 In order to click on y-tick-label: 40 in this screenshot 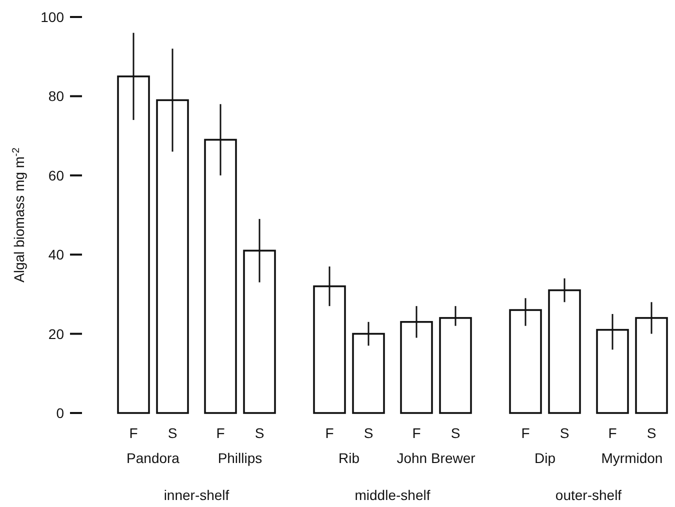, I will do `click(56, 254)`.